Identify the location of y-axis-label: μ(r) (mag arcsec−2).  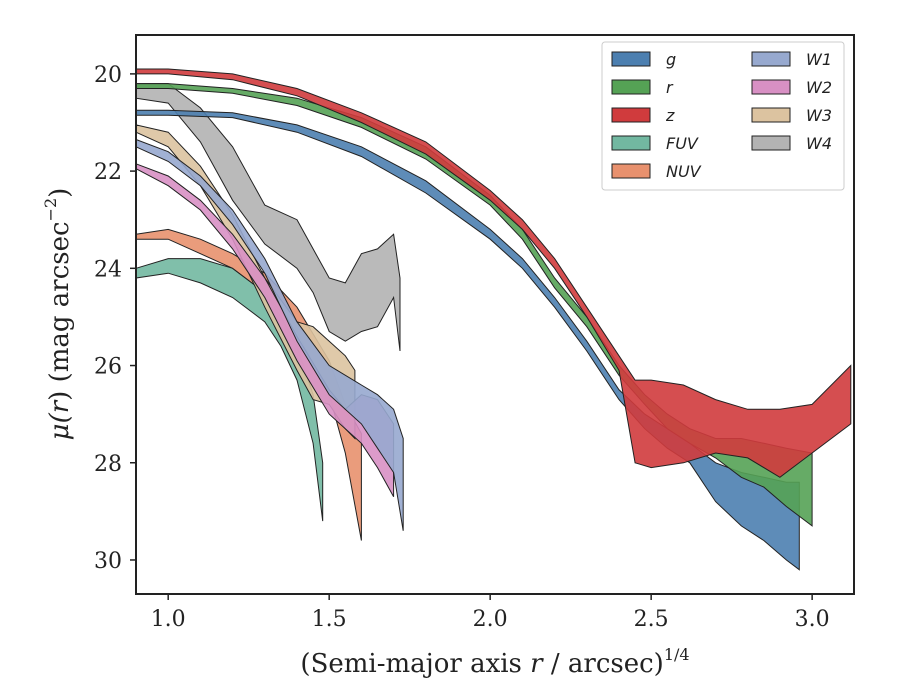
(58, 314).